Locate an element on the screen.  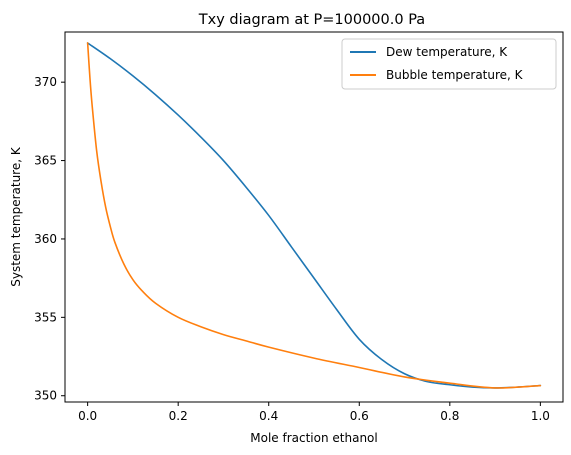
x-tick-label: 0.4 is located at coordinates (268, 416).